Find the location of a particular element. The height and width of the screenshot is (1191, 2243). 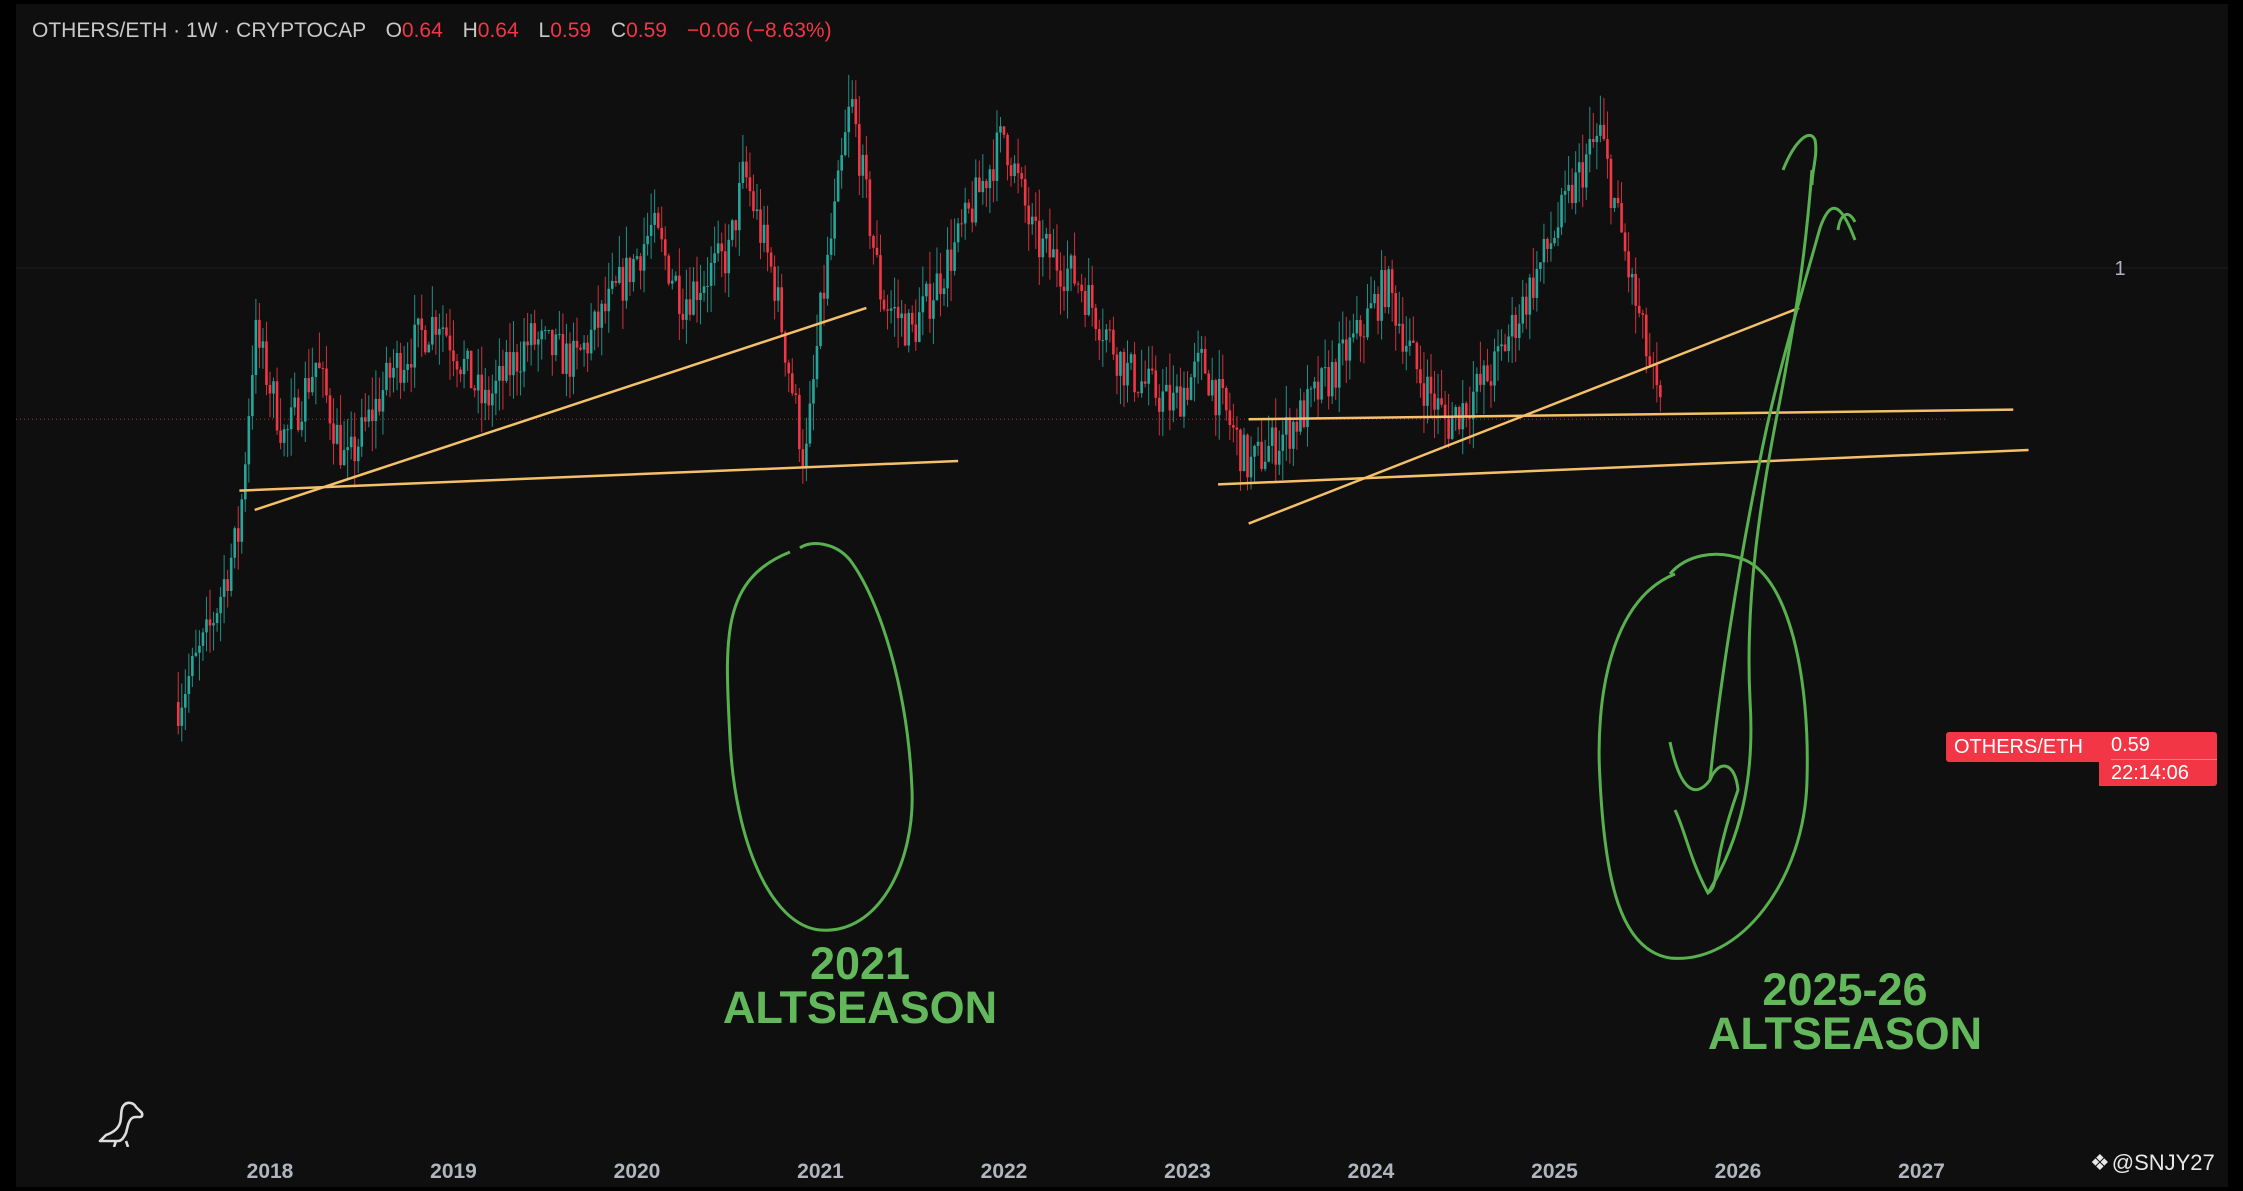

symbol-label: OTHERS/ETH · 1W · CRYPTOCAP is located at coordinates (199, 30).